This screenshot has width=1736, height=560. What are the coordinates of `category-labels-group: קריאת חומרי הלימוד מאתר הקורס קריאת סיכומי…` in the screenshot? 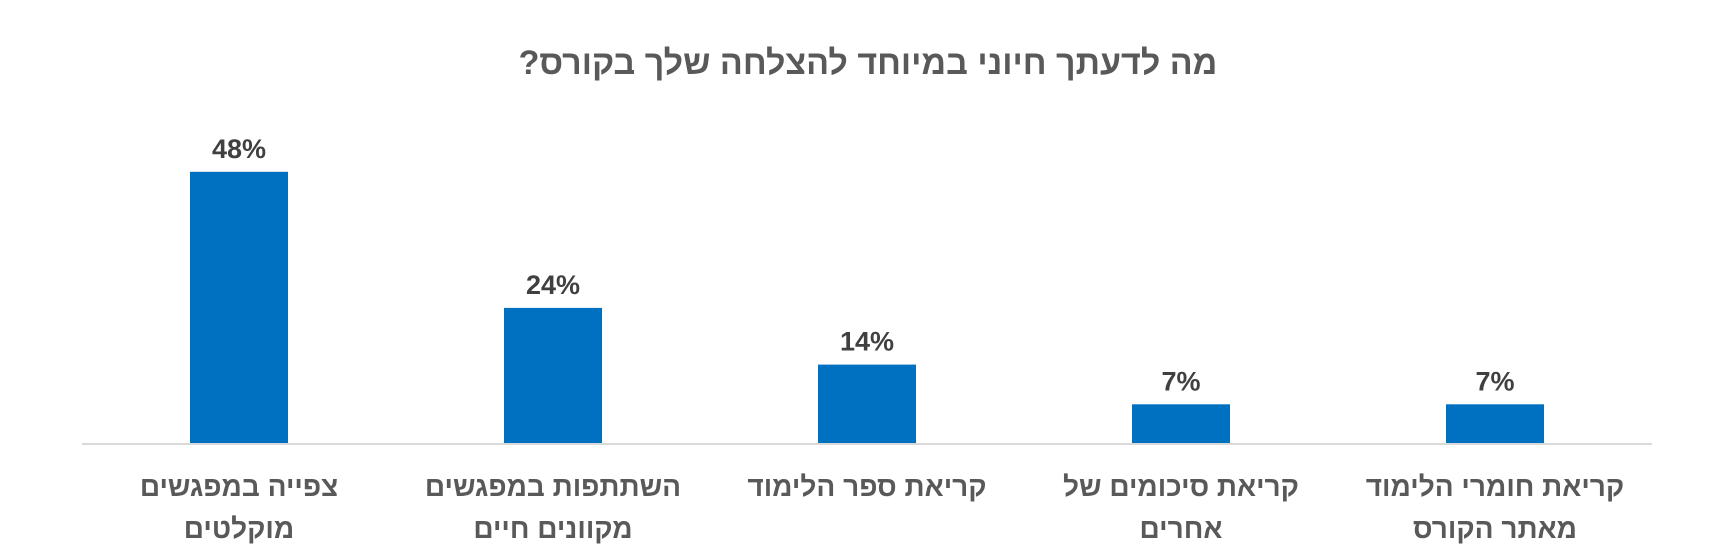 It's located at (882, 507).